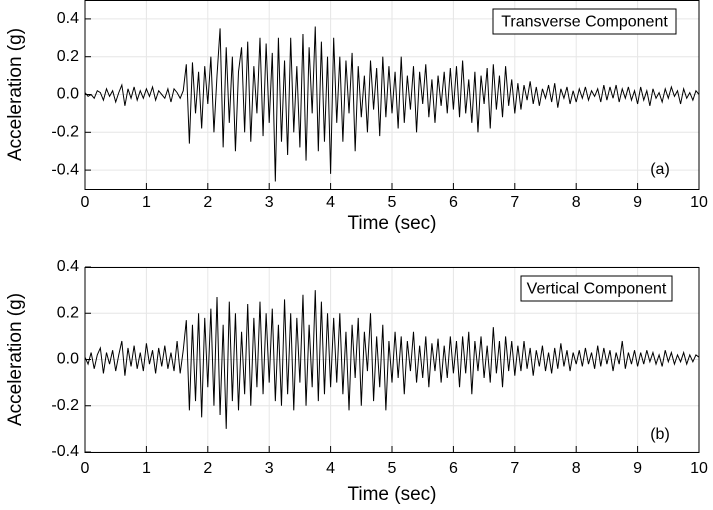 The image size is (713, 510). Describe the element at coordinates (660, 434) in the screenshot. I see `panel-label: (b)` at that location.